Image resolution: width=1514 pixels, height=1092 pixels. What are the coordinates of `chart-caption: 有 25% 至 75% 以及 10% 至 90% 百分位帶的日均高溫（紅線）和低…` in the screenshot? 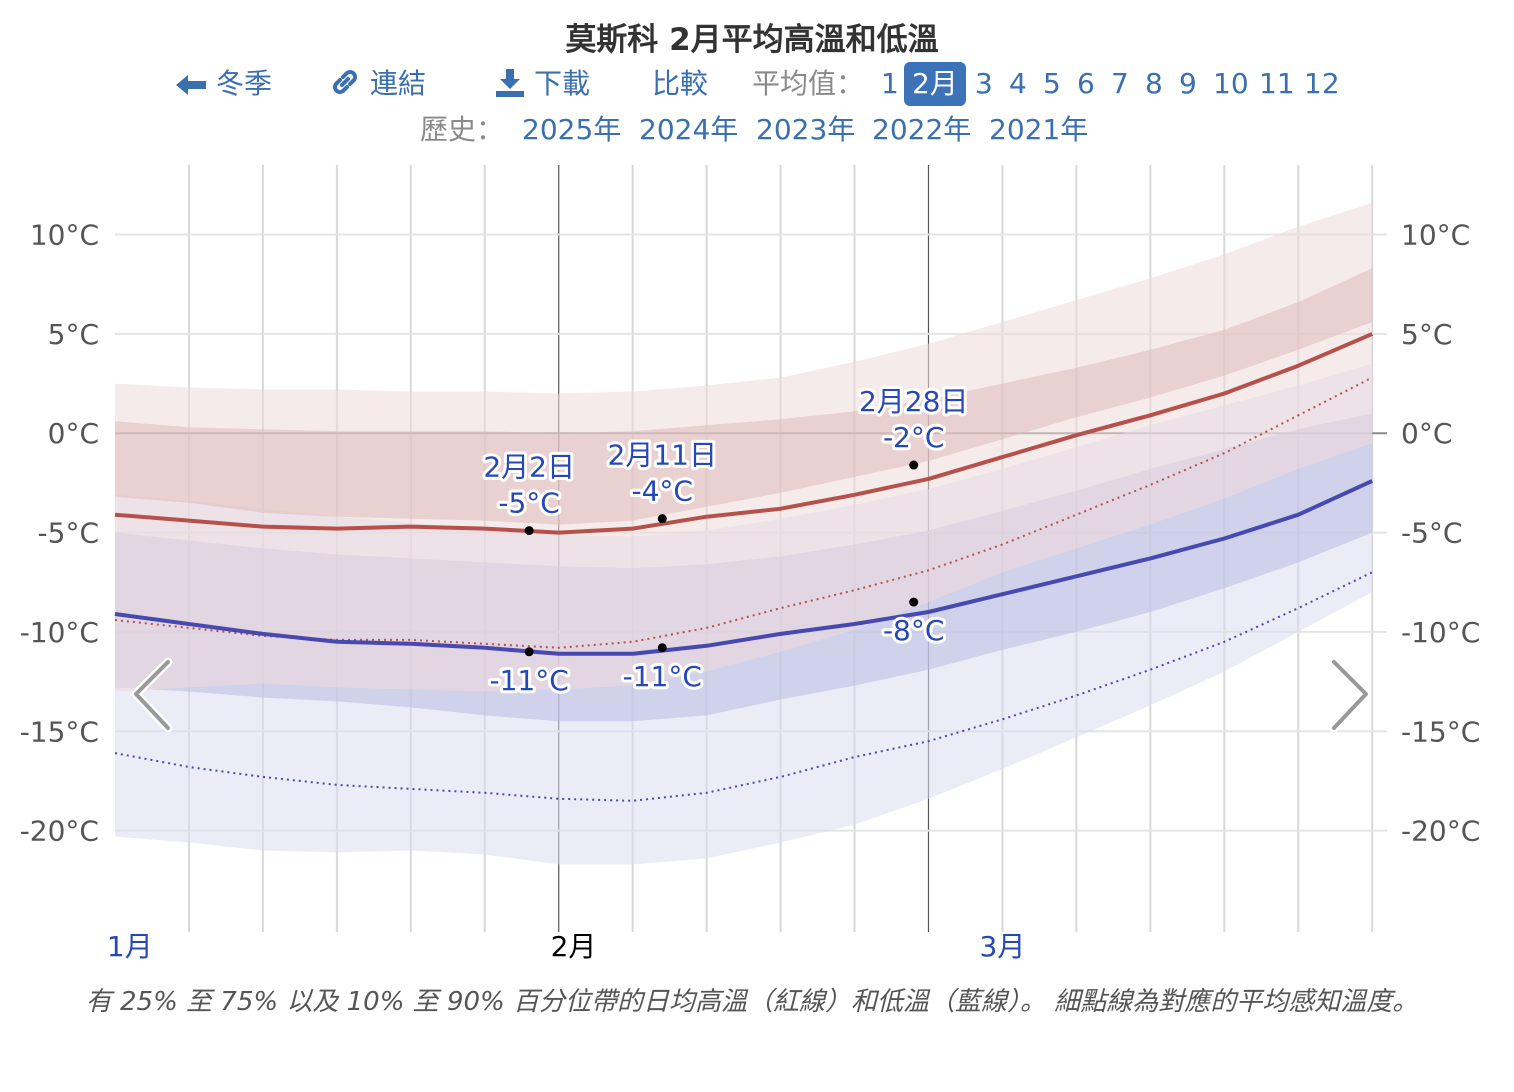 It's located at (752, 1002).